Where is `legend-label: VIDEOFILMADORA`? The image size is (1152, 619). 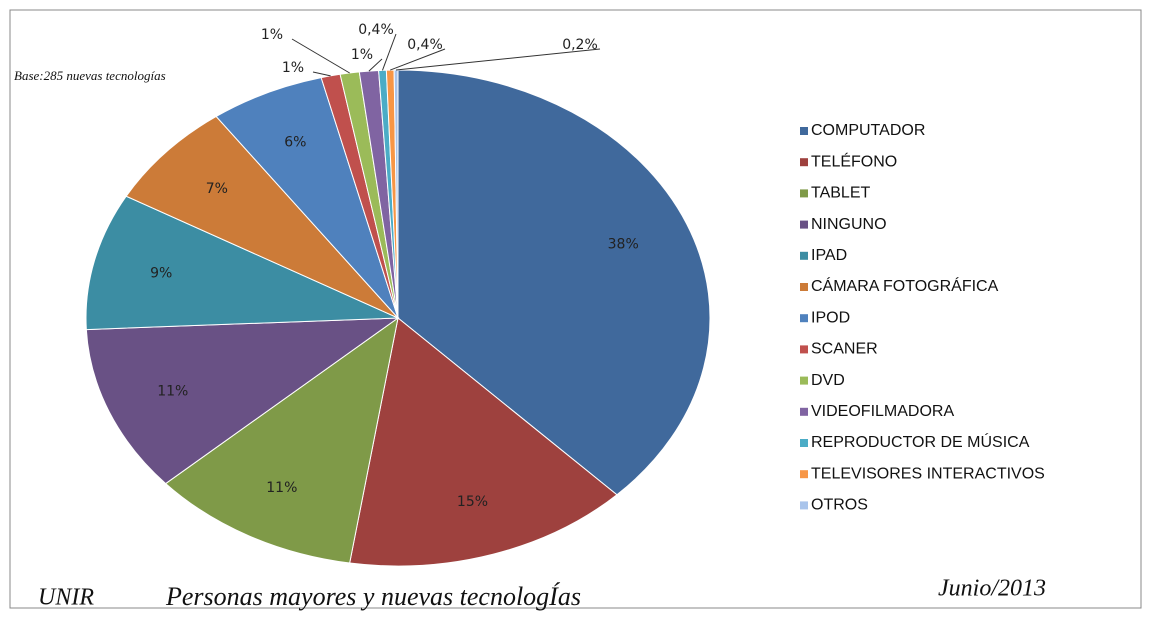 legend-label: VIDEOFILMADORA is located at coordinates (882, 411).